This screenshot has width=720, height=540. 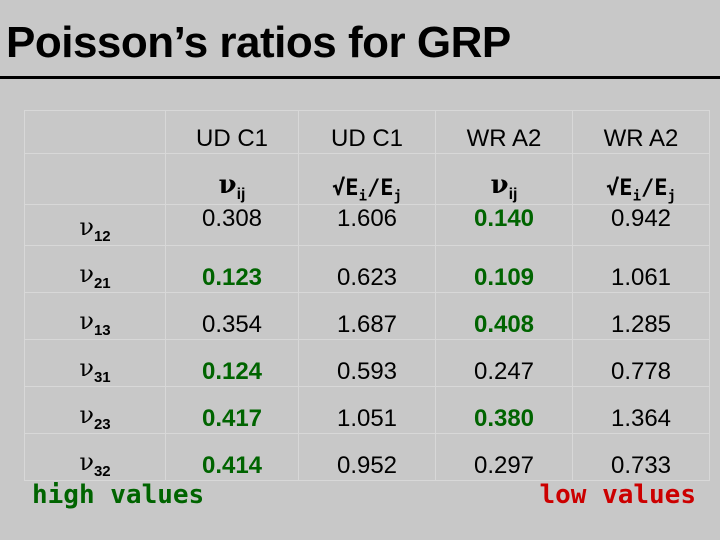 I want to click on table-row: ν31 0.124 0.593 0.247 0.778, so click(x=367, y=363).